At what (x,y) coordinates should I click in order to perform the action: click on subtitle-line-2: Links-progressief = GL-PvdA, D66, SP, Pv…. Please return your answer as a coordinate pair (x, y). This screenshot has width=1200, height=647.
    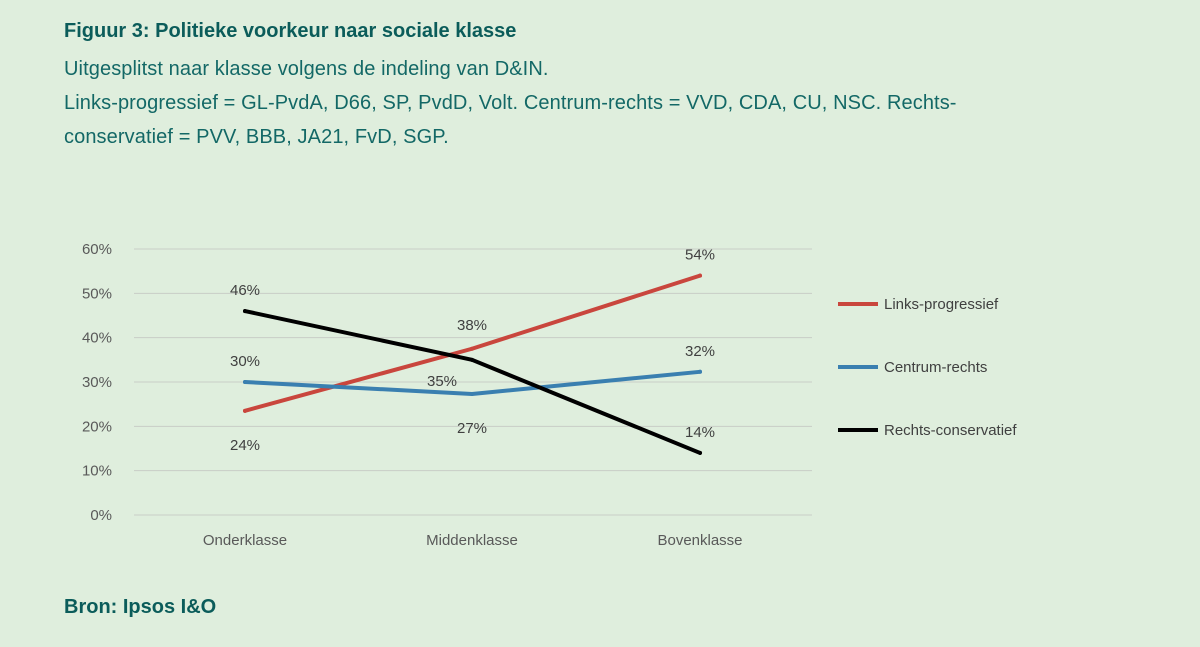
    Looking at the image, I should click on (510, 103).